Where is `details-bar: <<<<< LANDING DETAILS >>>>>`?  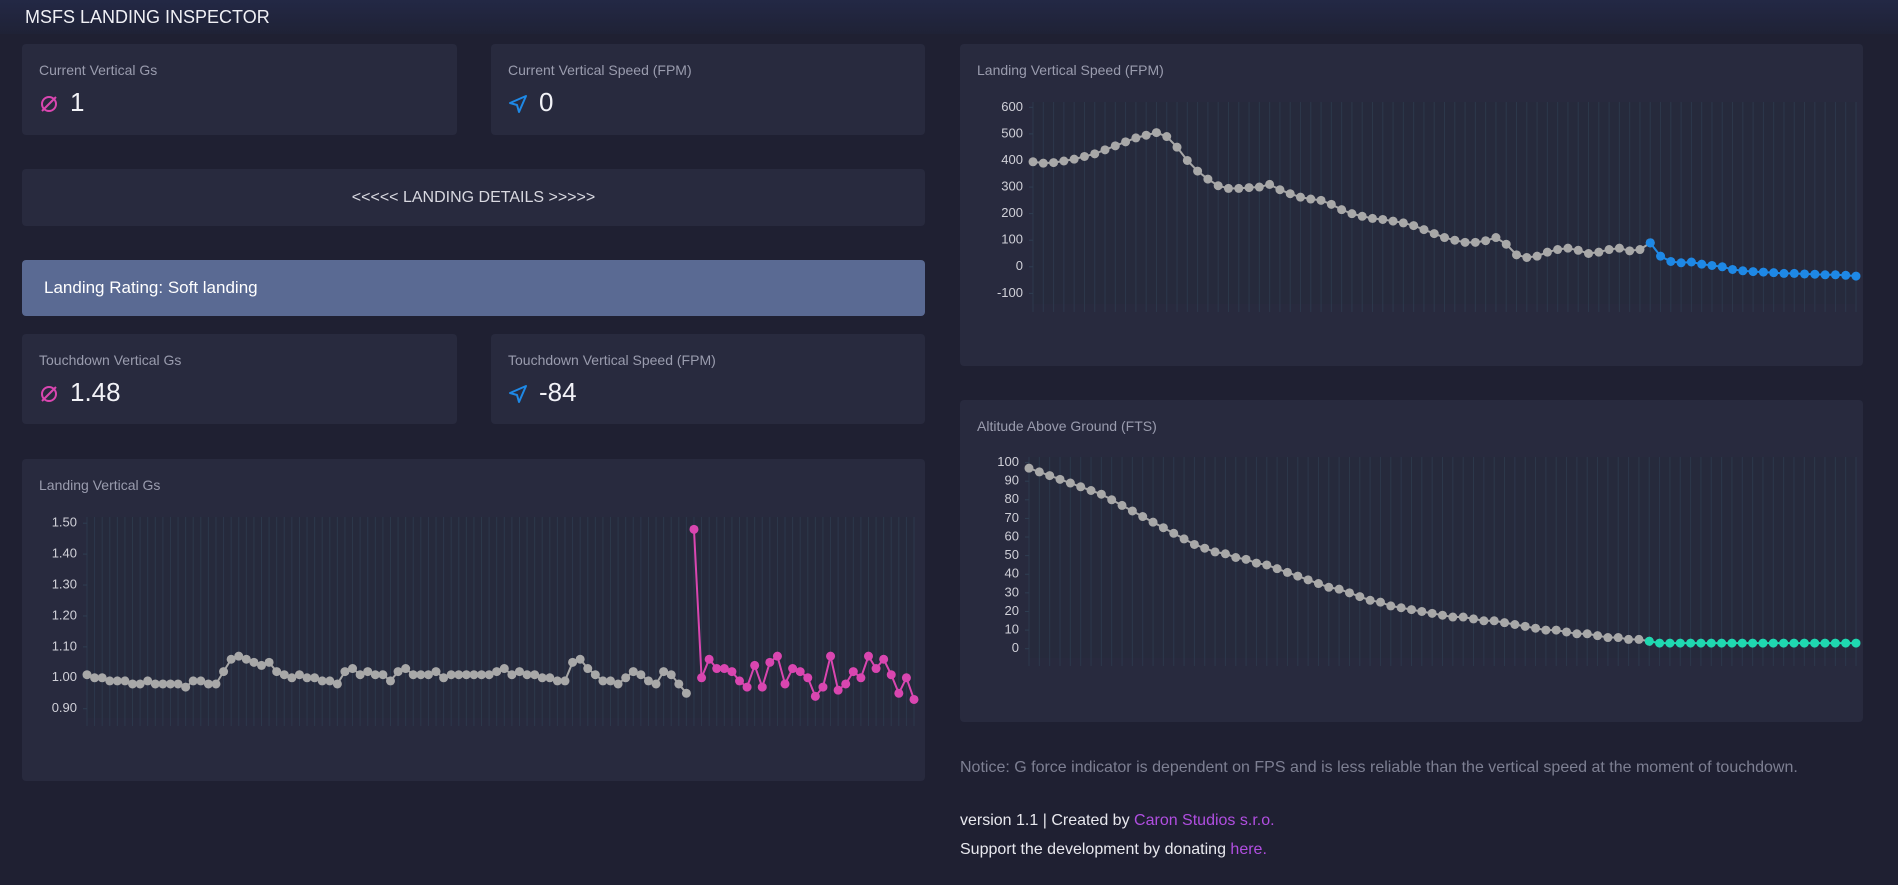
details-bar: <<<<< LANDING DETAILS >>>>> is located at coordinates (473, 197).